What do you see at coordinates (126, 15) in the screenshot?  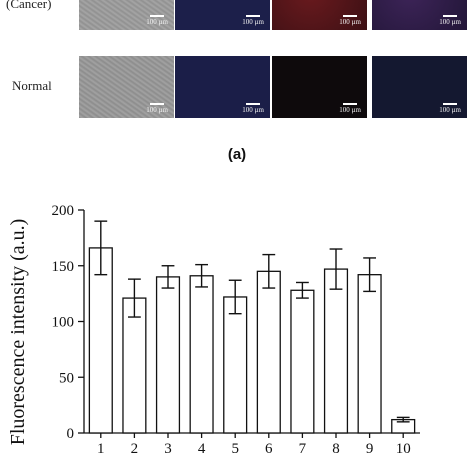 I see `cancer-brightfield-panel: 100 µm` at bounding box center [126, 15].